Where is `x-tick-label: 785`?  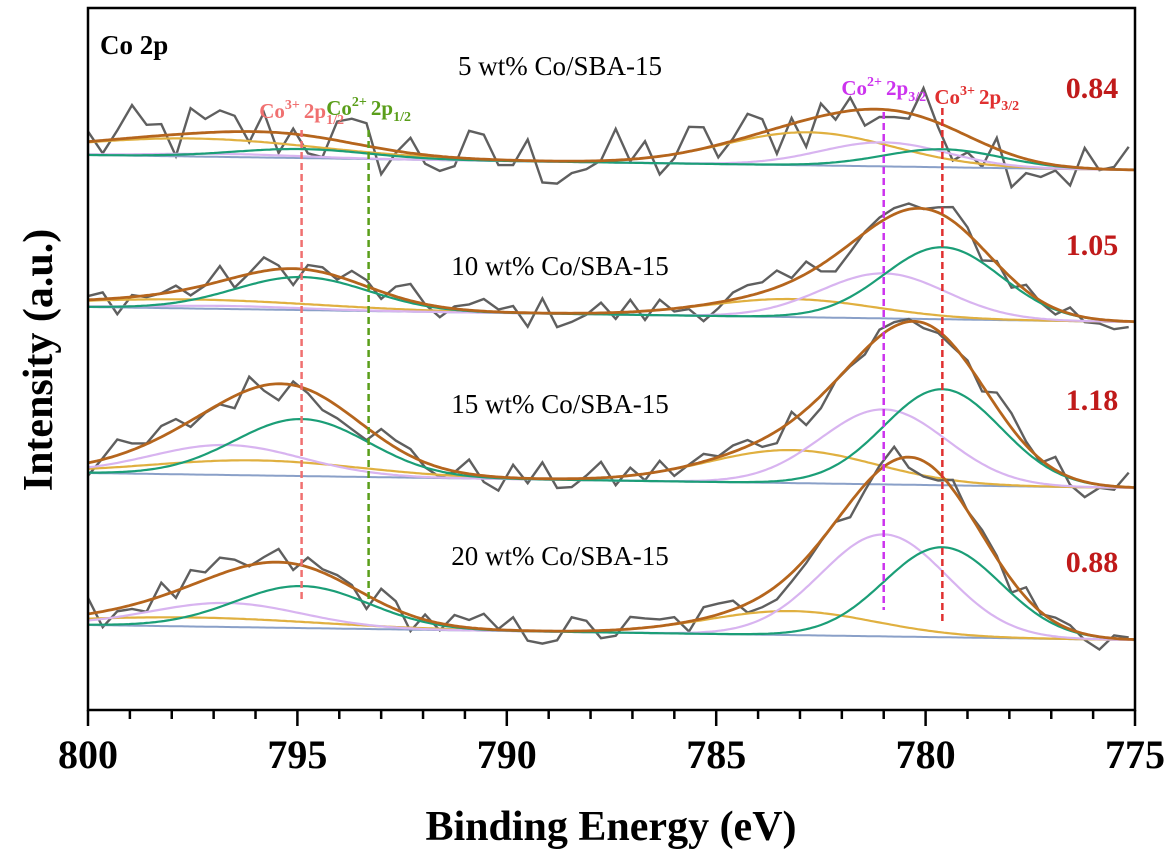
x-tick-label: 785 is located at coordinates (716, 754).